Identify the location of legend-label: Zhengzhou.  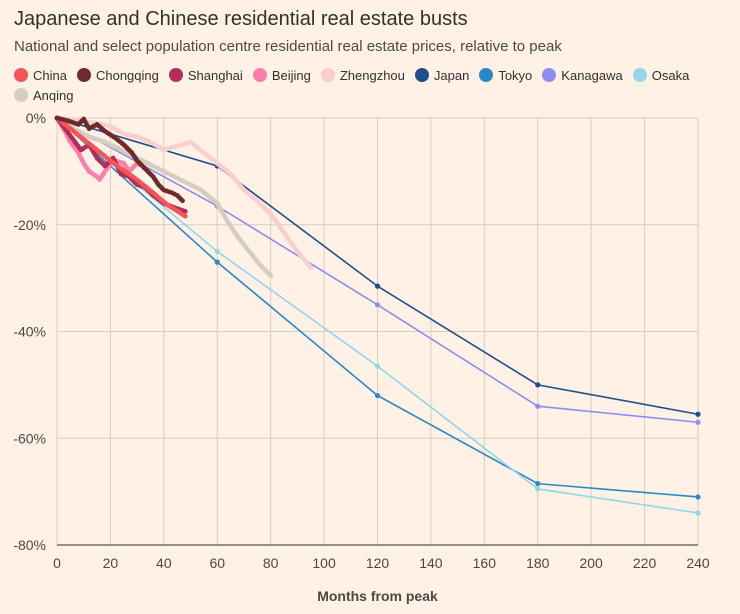
(372, 75).